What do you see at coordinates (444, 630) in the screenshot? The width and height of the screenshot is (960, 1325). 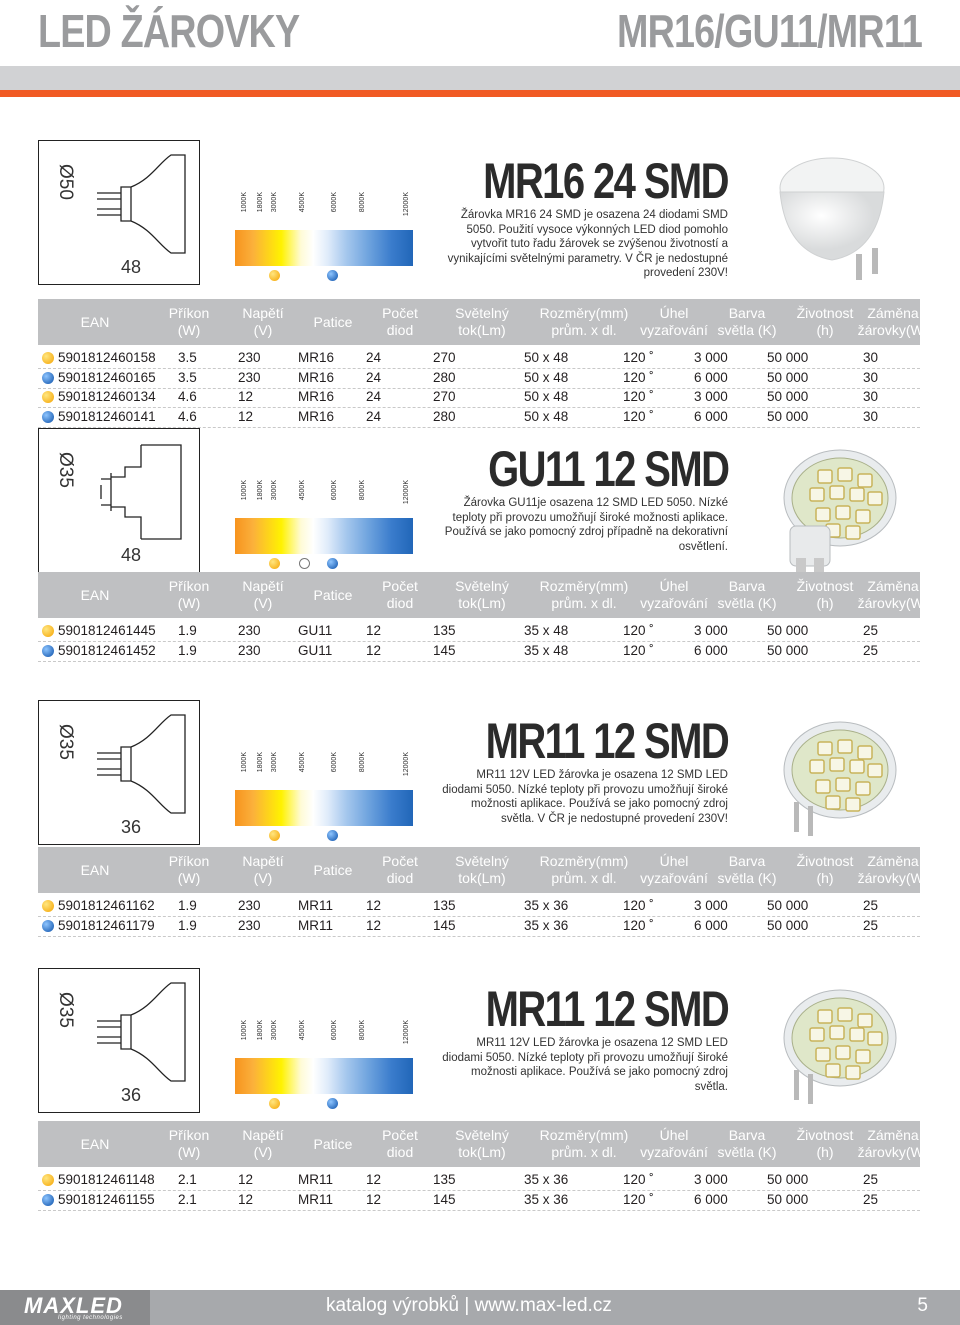 I see `cell-tok: 135` at bounding box center [444, 630].